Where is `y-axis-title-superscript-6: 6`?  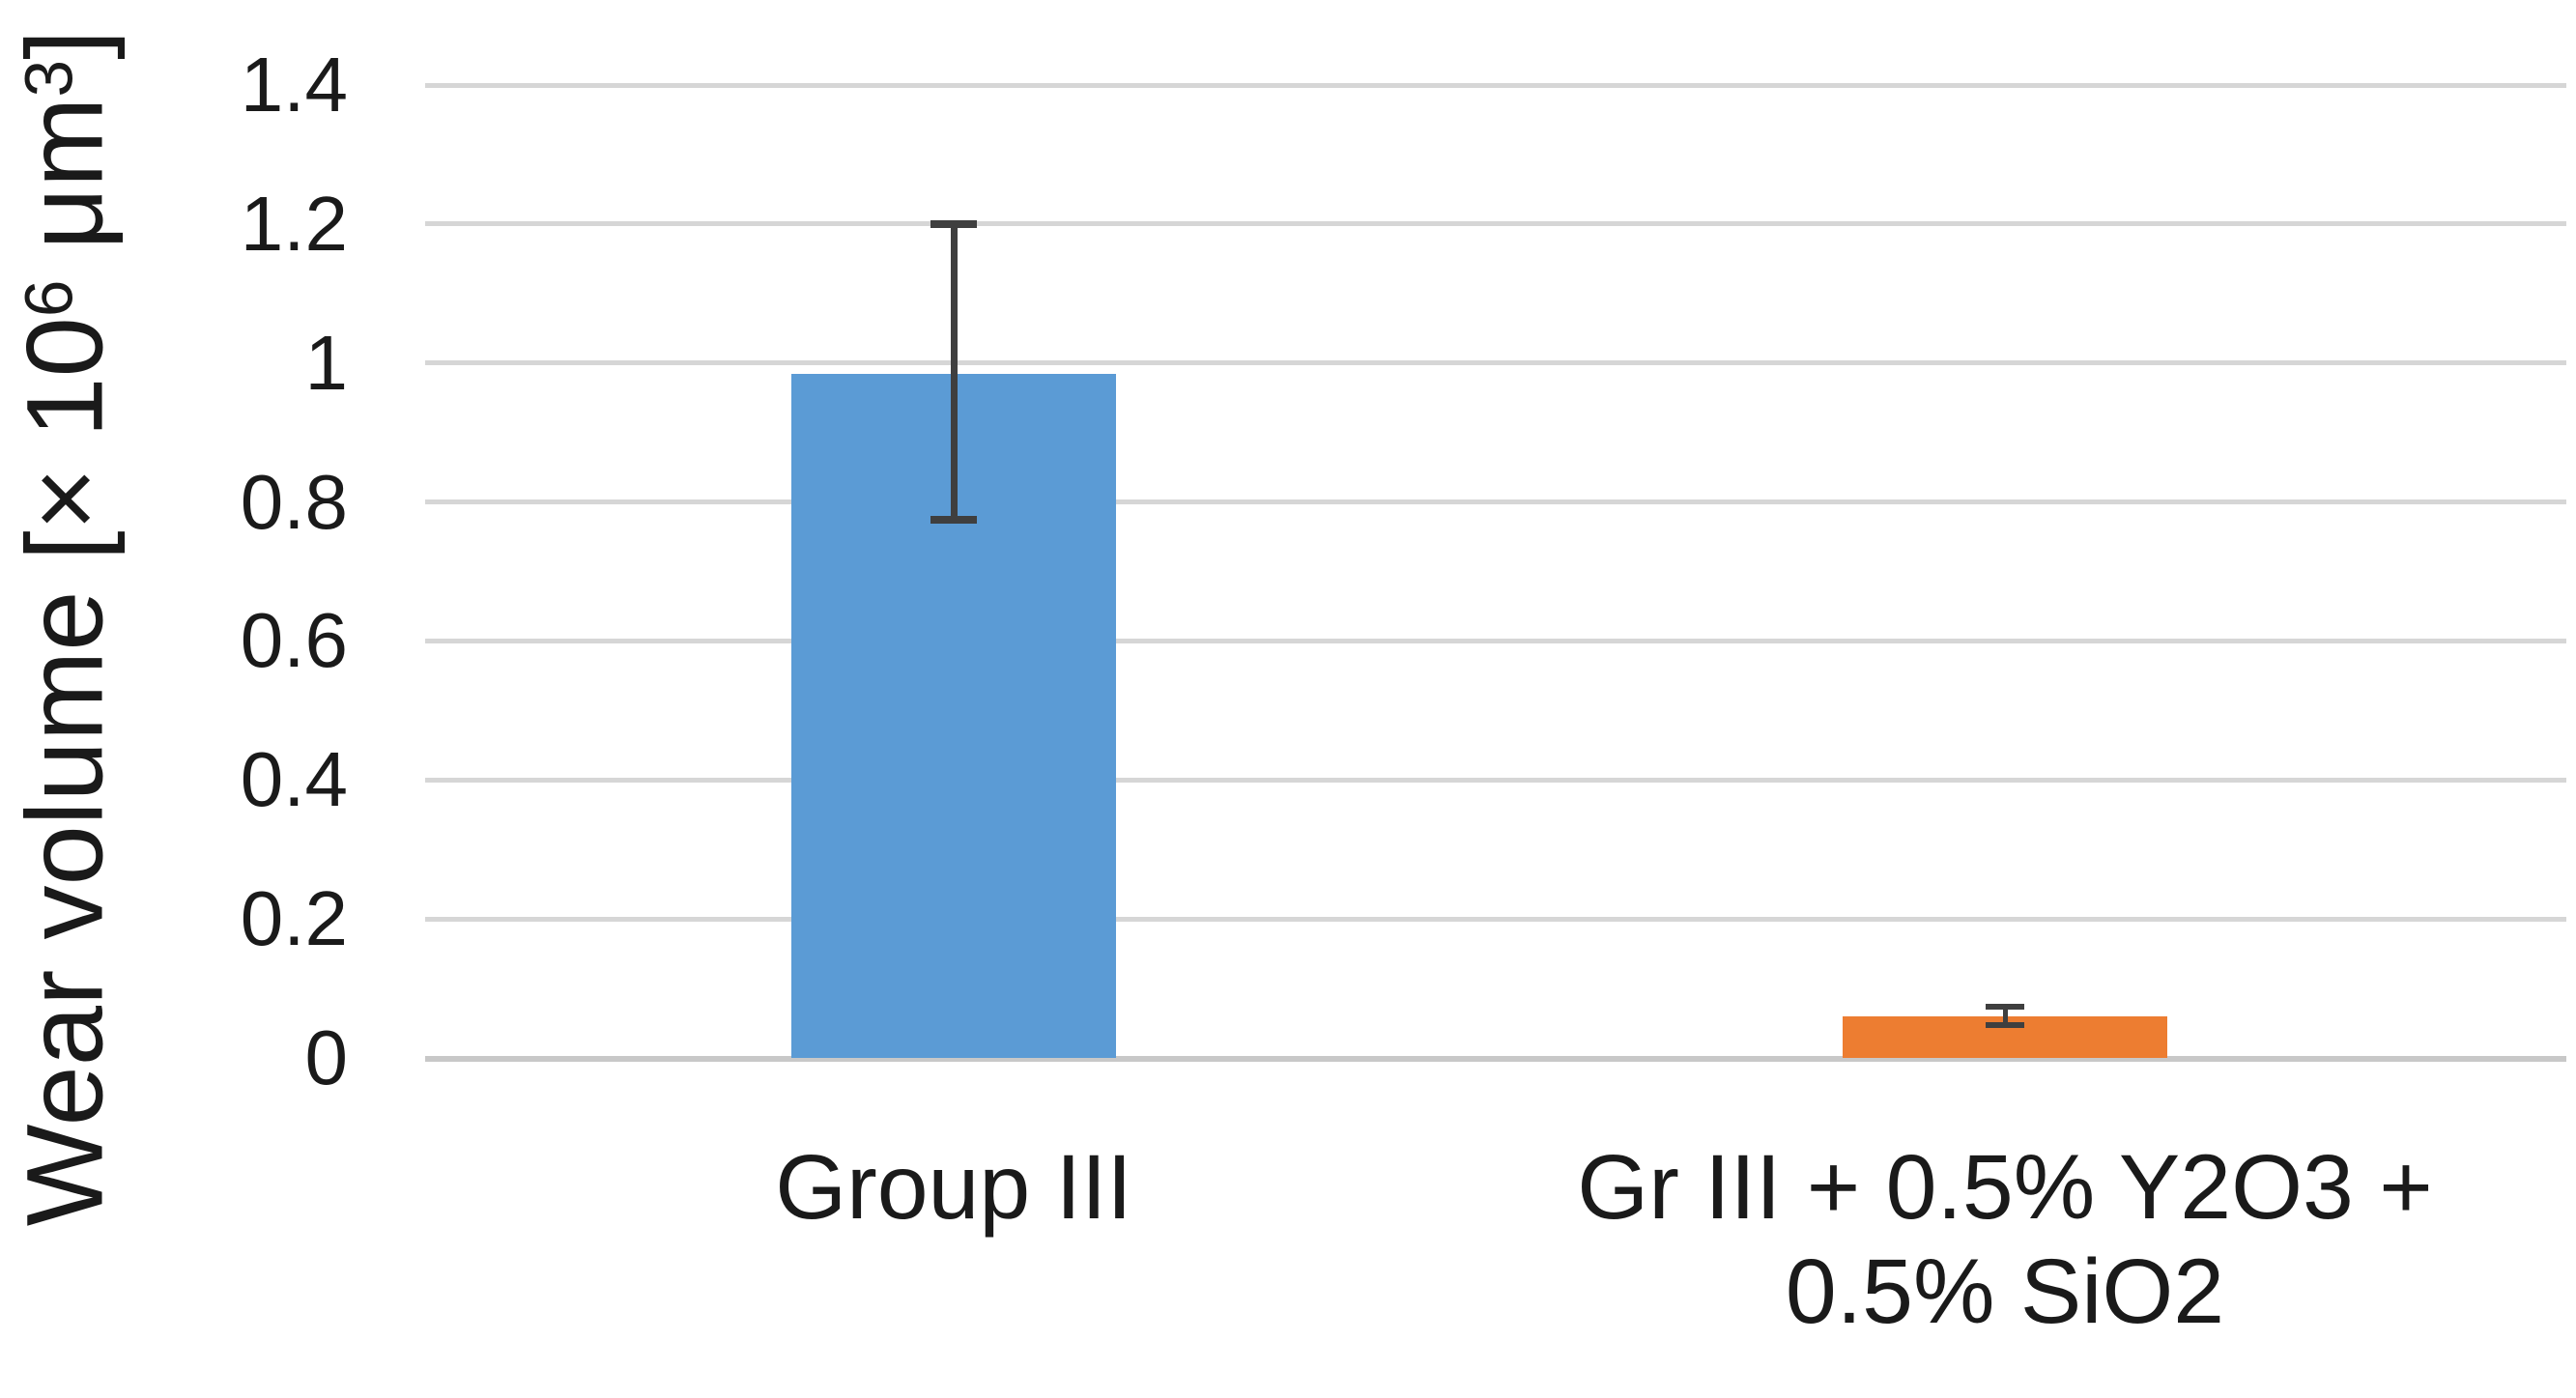 y-axis-title-superscript-6: 6 is located at coordinates (49, 298).